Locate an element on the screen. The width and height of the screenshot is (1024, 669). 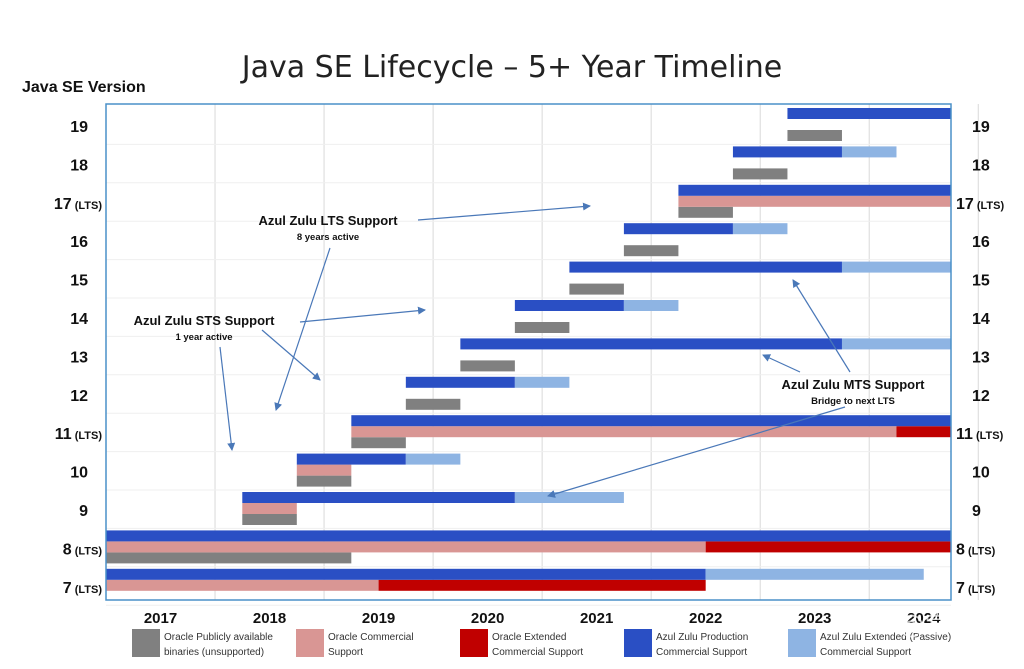
bar-v12-zulu-ext is located at coordinates (542, 382).